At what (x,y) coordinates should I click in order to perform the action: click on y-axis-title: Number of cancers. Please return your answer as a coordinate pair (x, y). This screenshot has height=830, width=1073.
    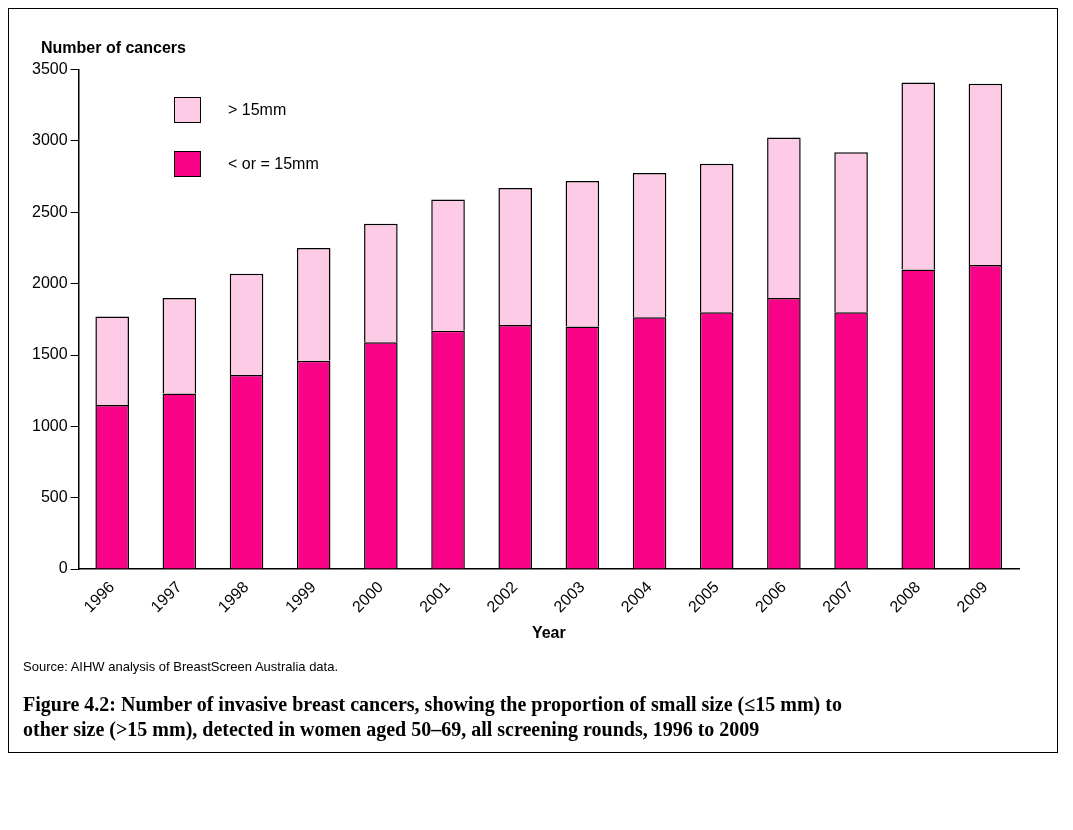
    Looking at the image, I should click on (114, 48).